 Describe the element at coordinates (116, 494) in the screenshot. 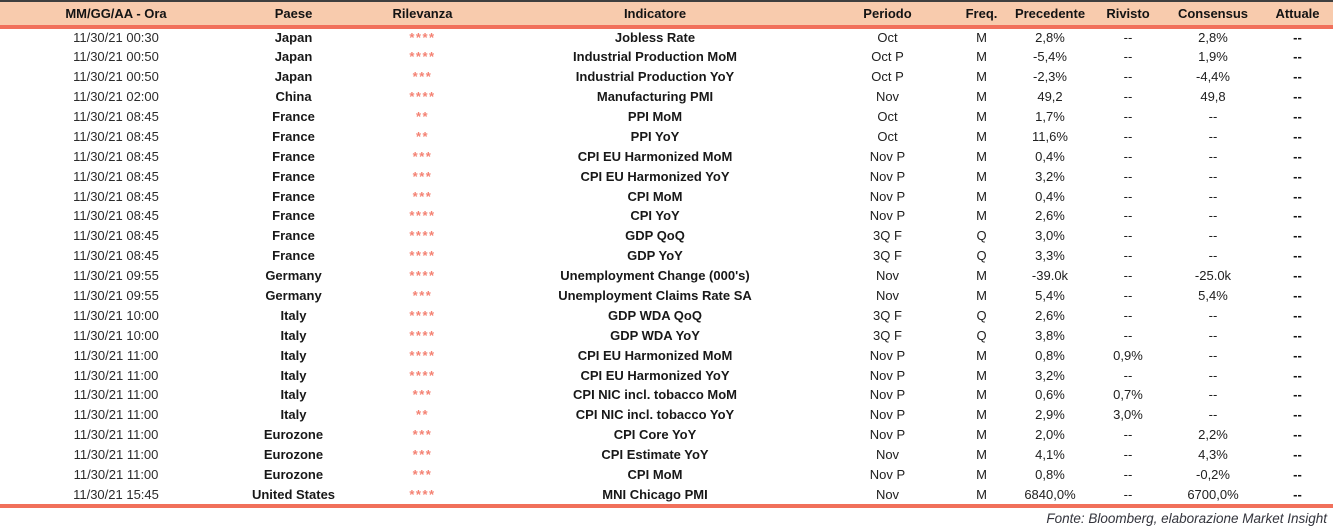

I see `cell-date: 11/30/21 15:45` at that location.